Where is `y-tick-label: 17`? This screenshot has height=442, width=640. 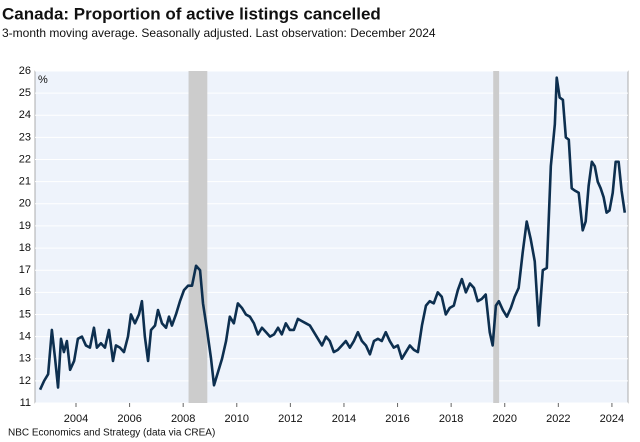 y-tick-label: 17 is located at coordinates (25, 270).